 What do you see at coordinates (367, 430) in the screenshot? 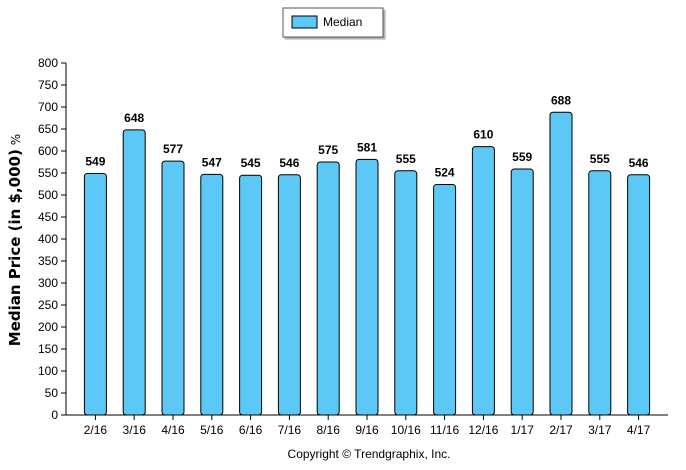
I see `x-tick-label: 9/16` at bounding box center [367, 430].